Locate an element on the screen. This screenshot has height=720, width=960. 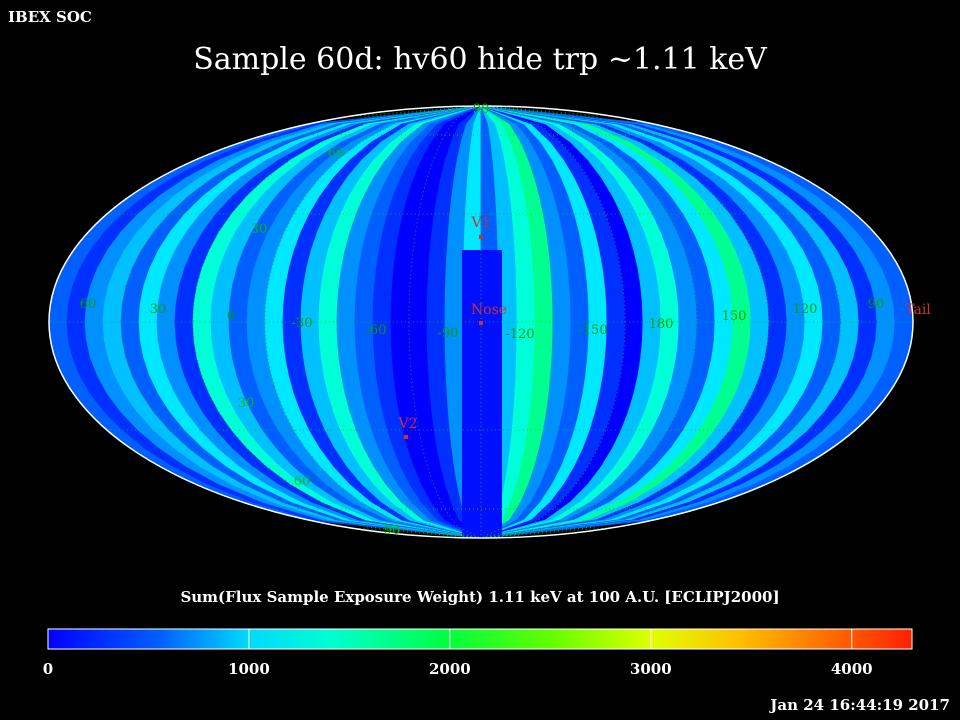
longitude-label: 180 is located at coordinates (661, 324).